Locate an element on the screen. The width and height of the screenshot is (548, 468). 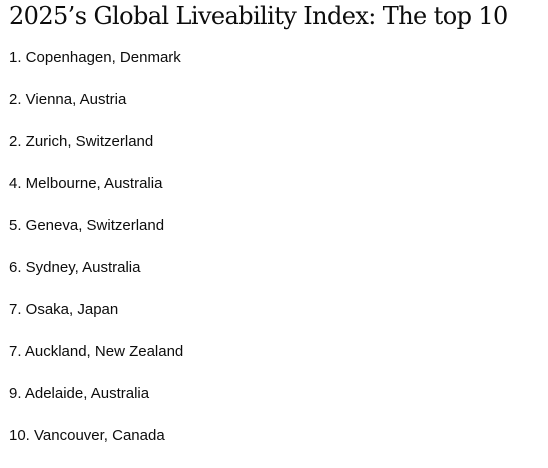
list-item: 4. Melbourne, Australia is located at coordinates (86, 183).